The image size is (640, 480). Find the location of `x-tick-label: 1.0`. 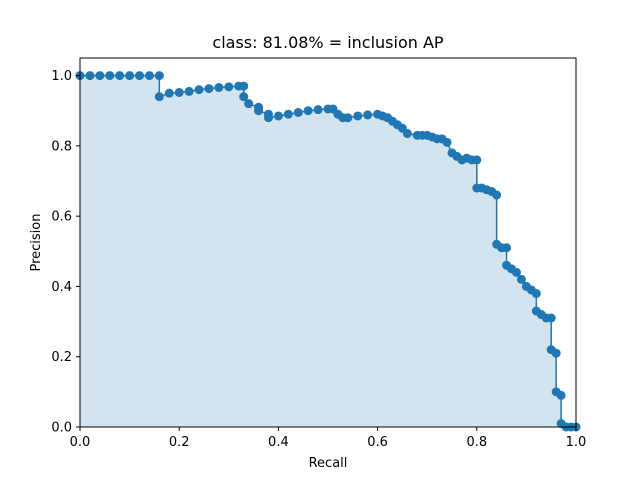

x-tick-label: 1.0 is located at coordinates (576, 442).